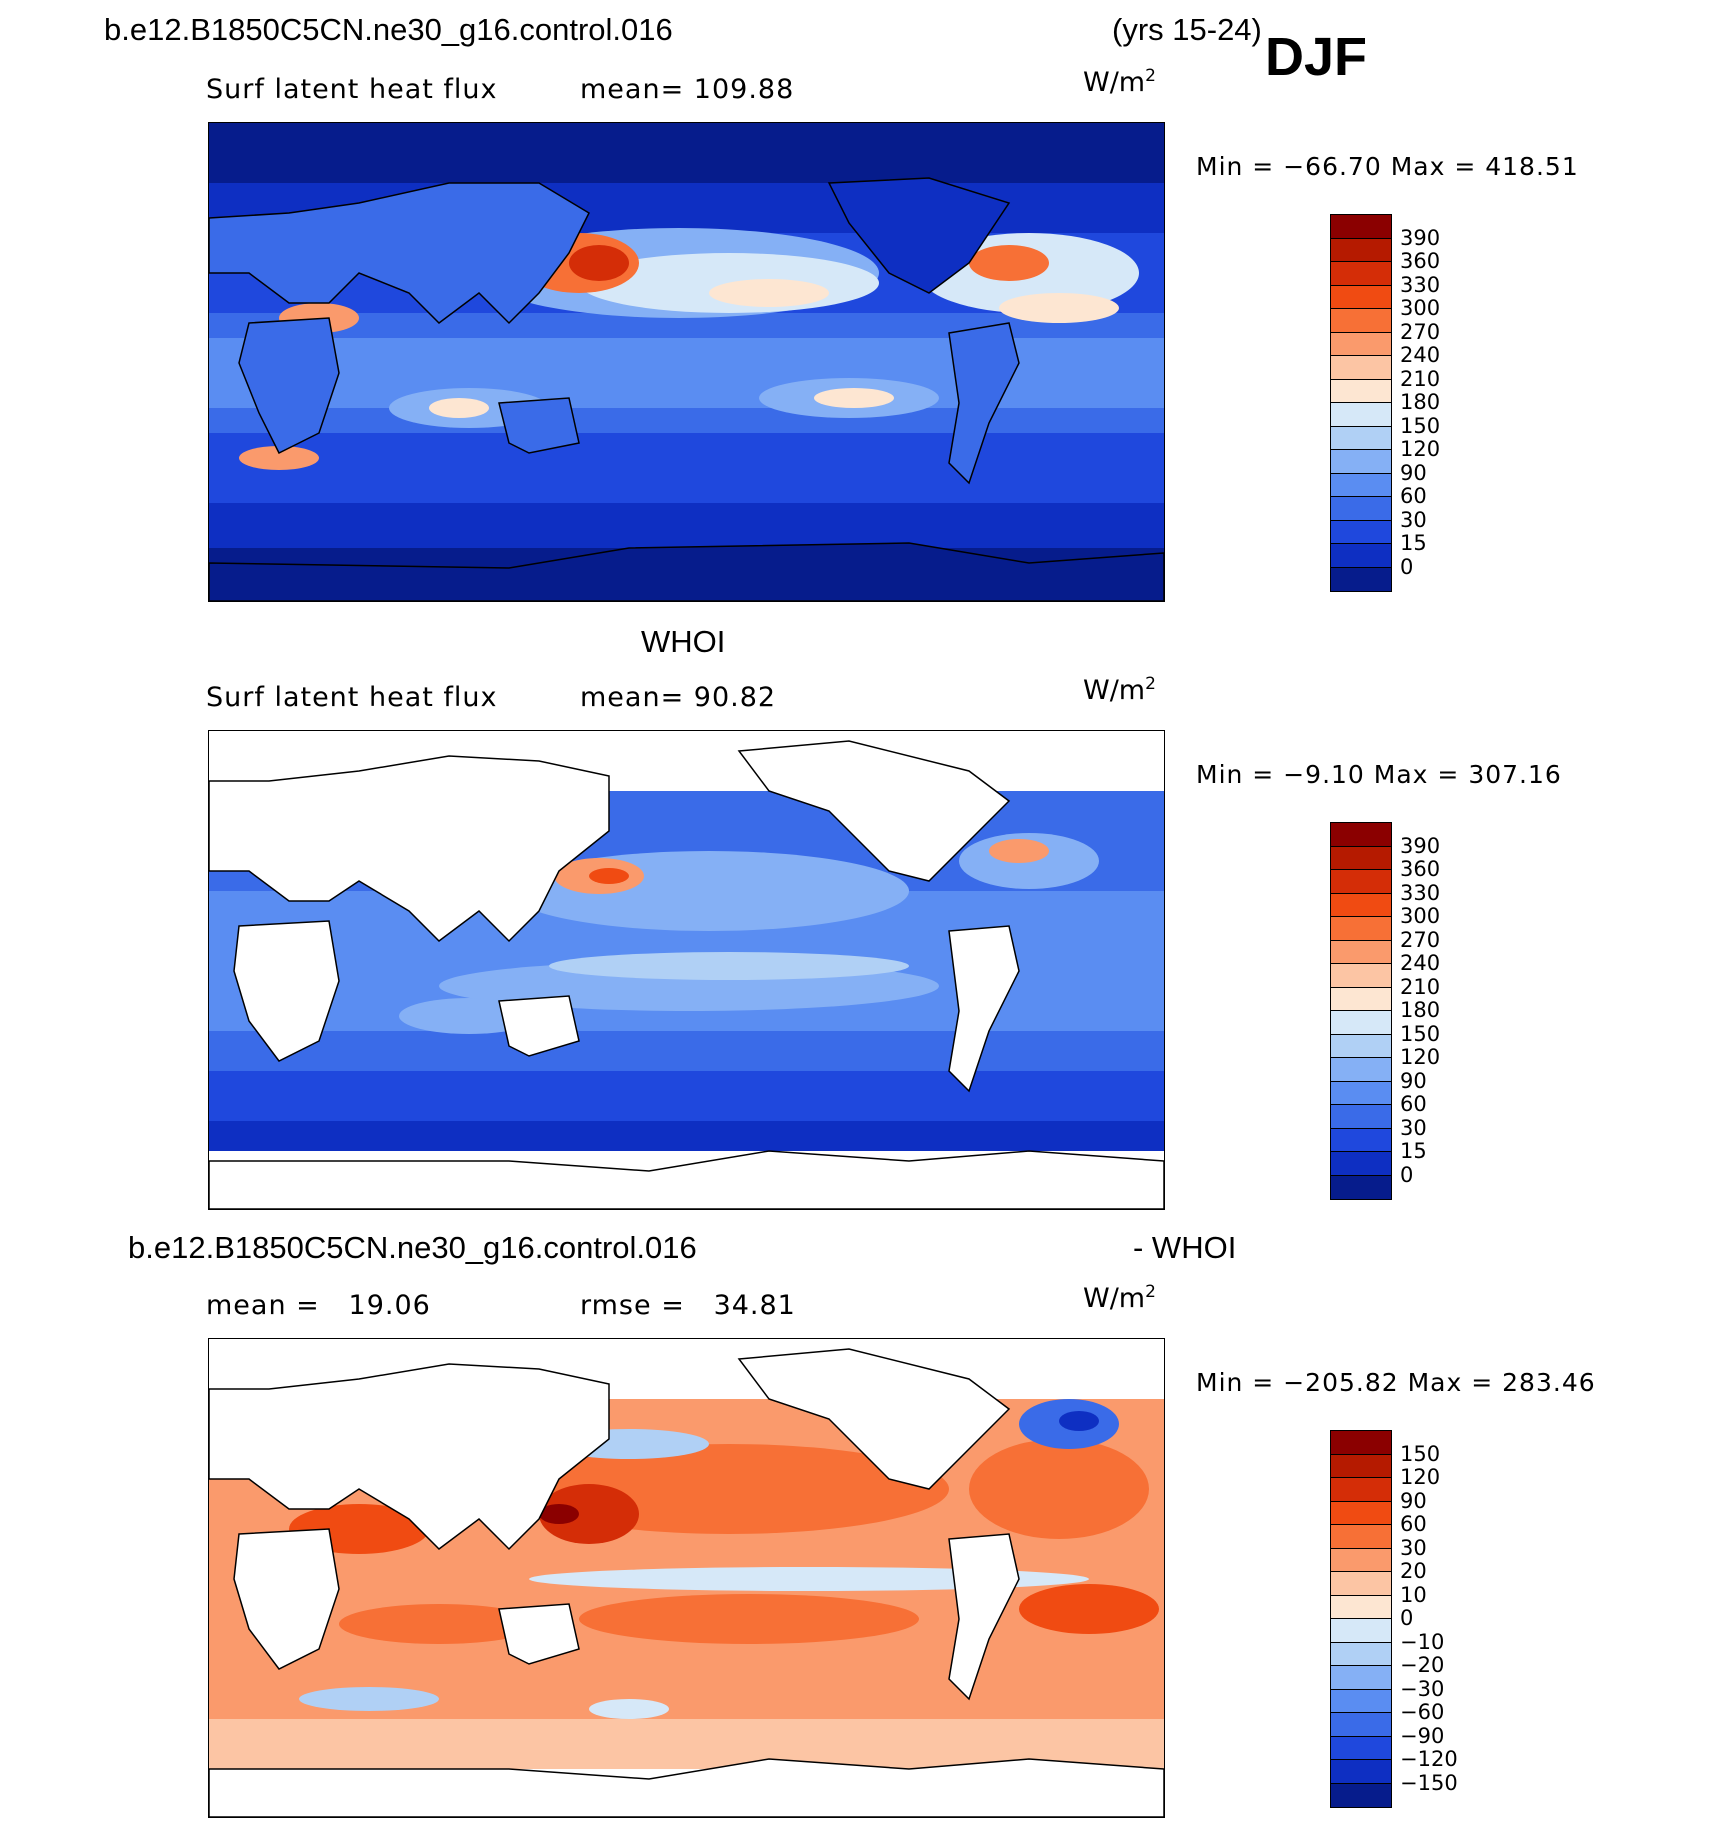 Image resolution: width=1710 pixels, height=1831 pixels. What do you see at coordinates (1114, 82) in the screenshot?
I see `panel1-units-base: W/m` at bounding box center [1114, 82].